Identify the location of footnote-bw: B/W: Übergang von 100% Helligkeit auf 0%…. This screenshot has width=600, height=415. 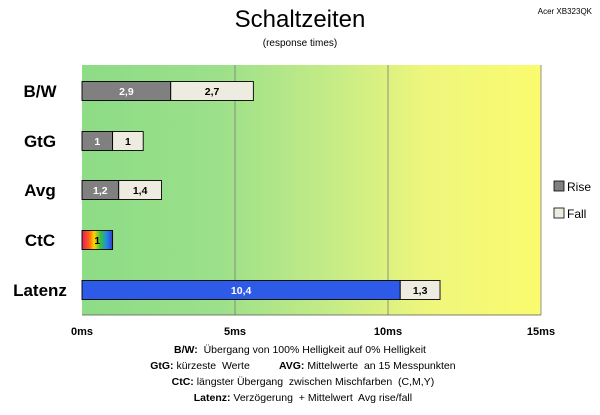
(300, 350).